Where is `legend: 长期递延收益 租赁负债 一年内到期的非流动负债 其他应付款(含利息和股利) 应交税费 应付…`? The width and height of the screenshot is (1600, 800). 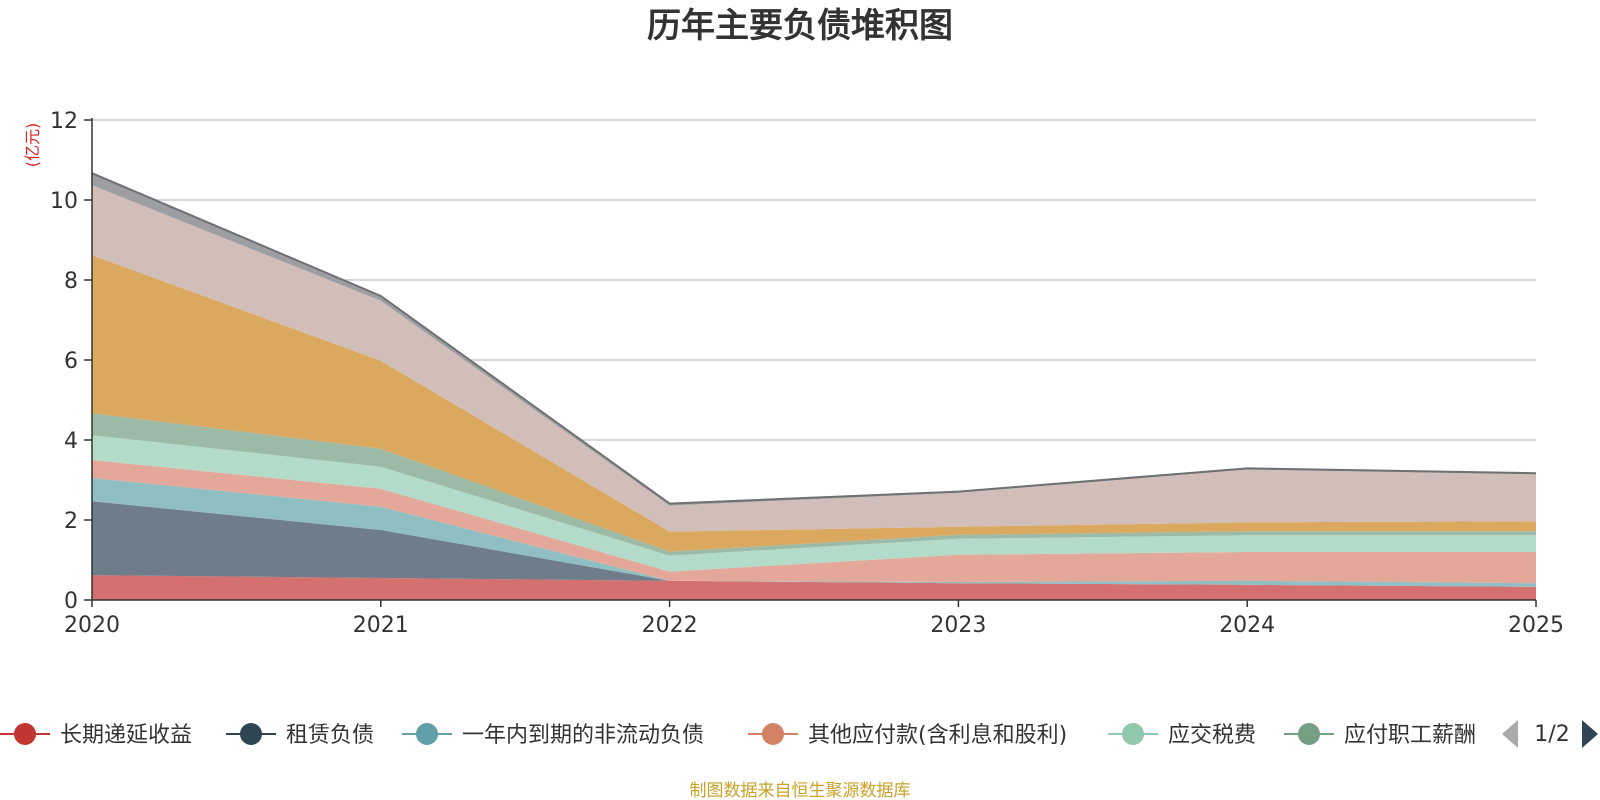 legend: 长期递延收益 租赁负债 一年内到期的非流动负债 其他应付款(含利息和股利) 应交税费 应付… is located at coordinates (738, 735).